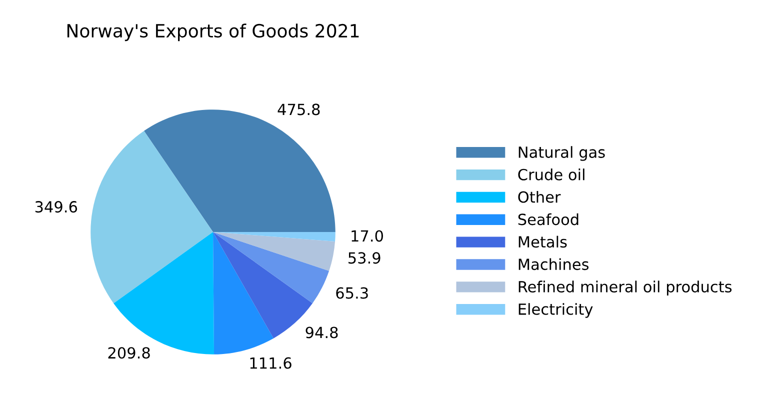  Describe the element at coordinates (364, 258) in the screenshot. I see `data-label: 53.9` at that location.